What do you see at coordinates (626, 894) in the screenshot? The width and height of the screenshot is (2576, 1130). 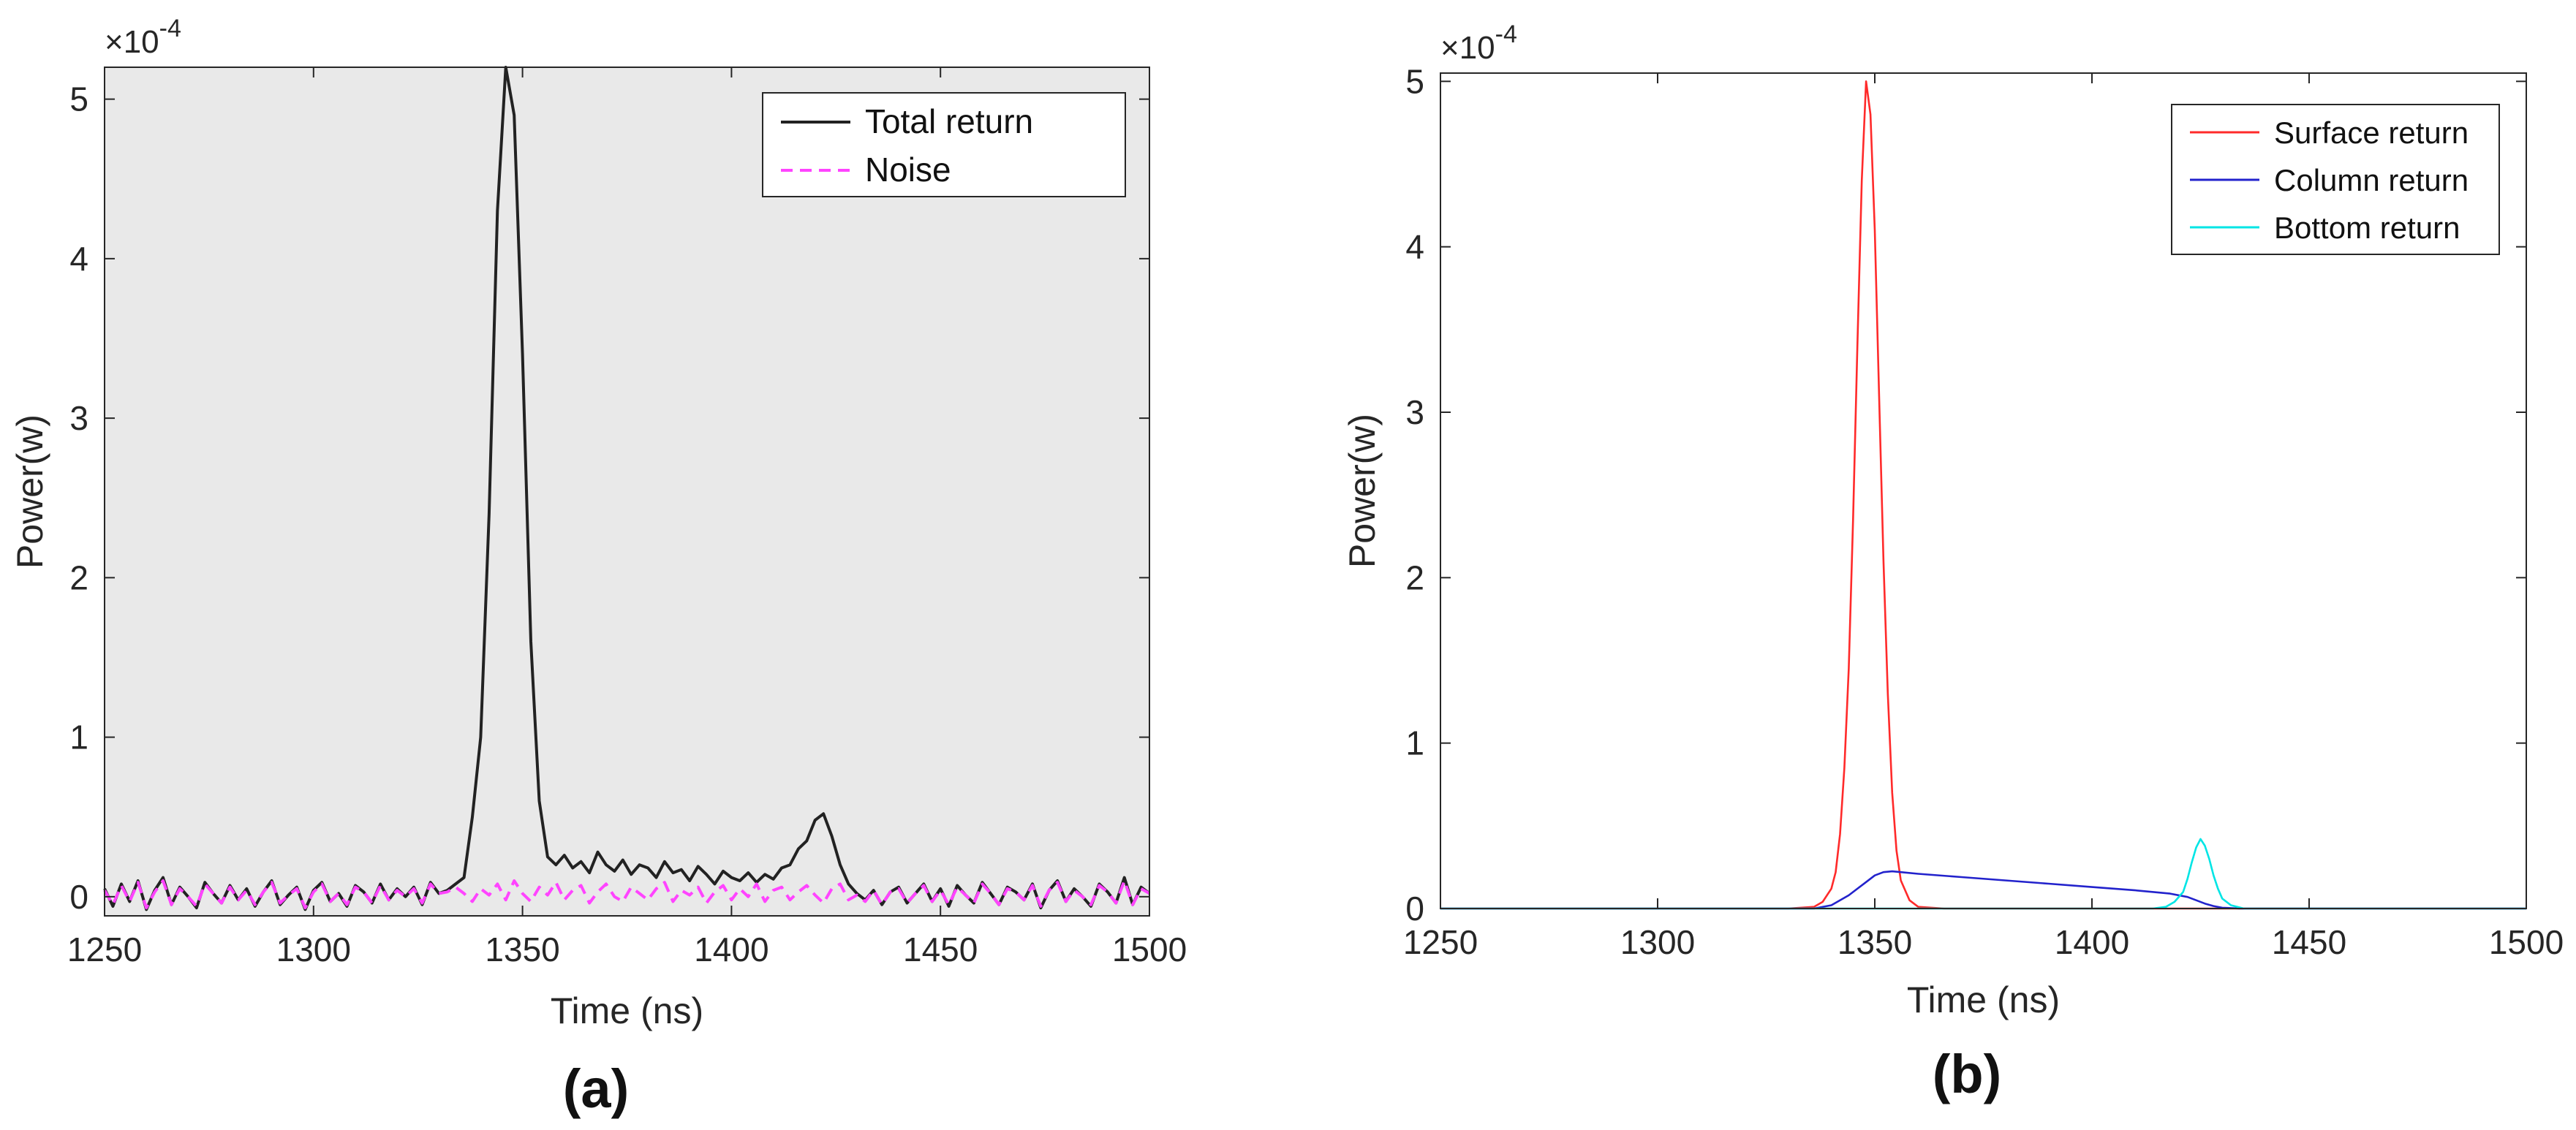 I see `series-line-noise` at bounding box center [626, 894].